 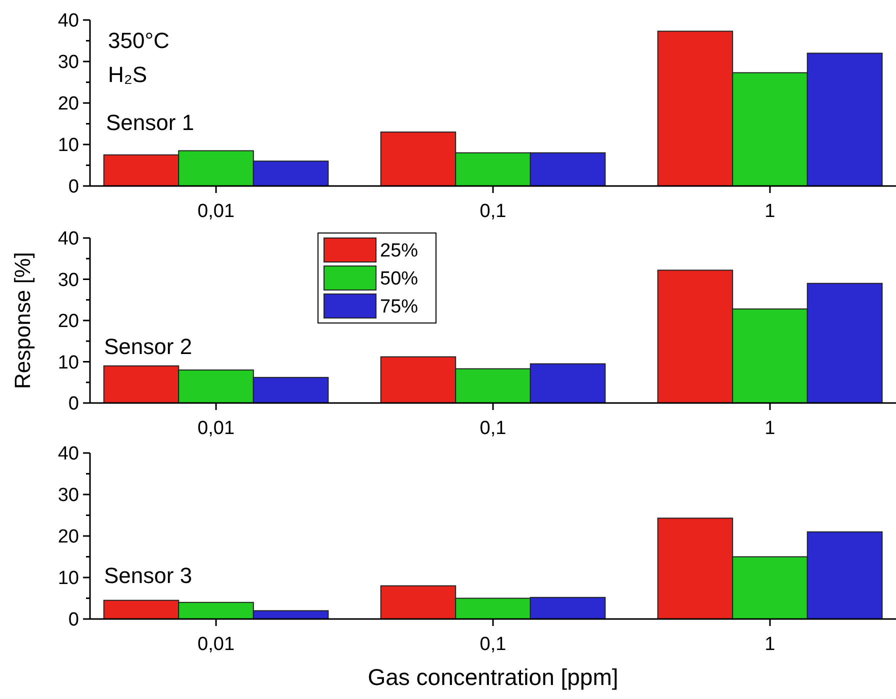 What do you see at coordinates (22, 320) in the screenshot?
I see `y-axis-title: Response [%]` at bounding box center [22, 320].